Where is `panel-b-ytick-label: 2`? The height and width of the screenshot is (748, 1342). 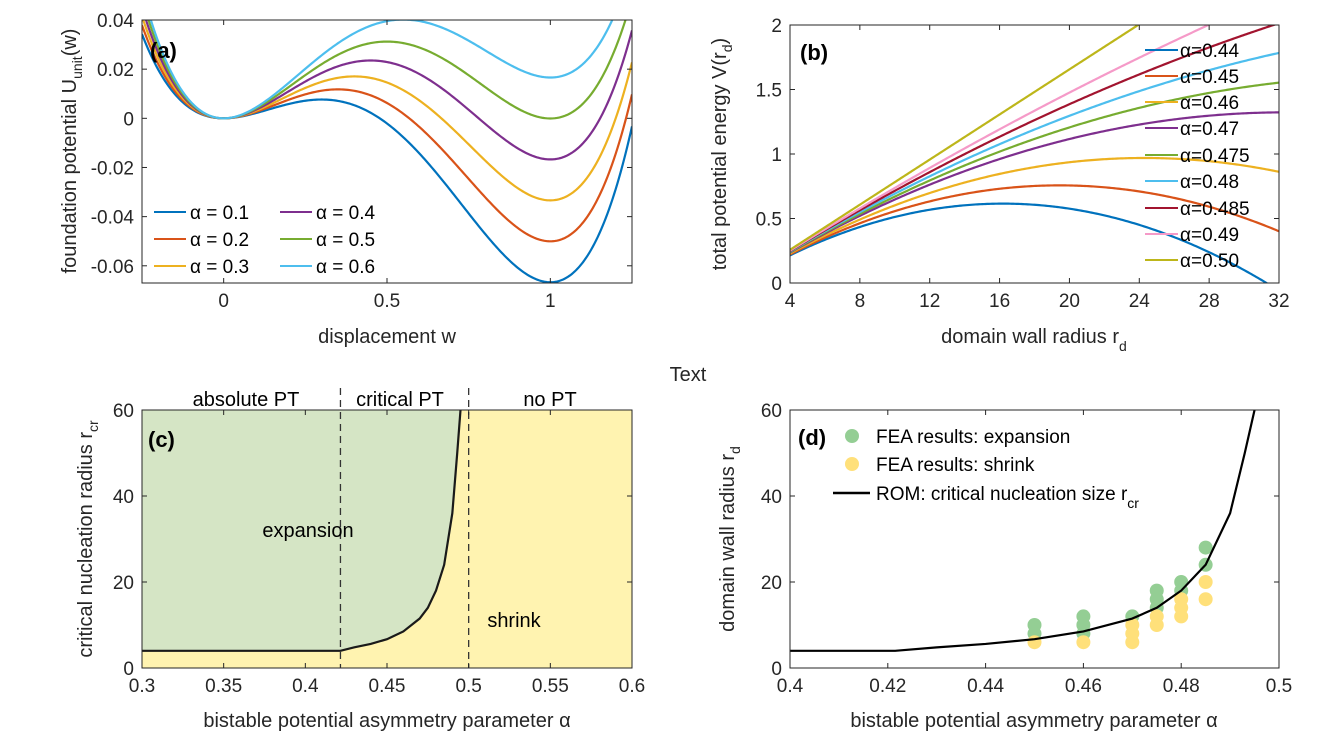 panel-b-ytick-label: 2 is located at coordinates (776, 26).